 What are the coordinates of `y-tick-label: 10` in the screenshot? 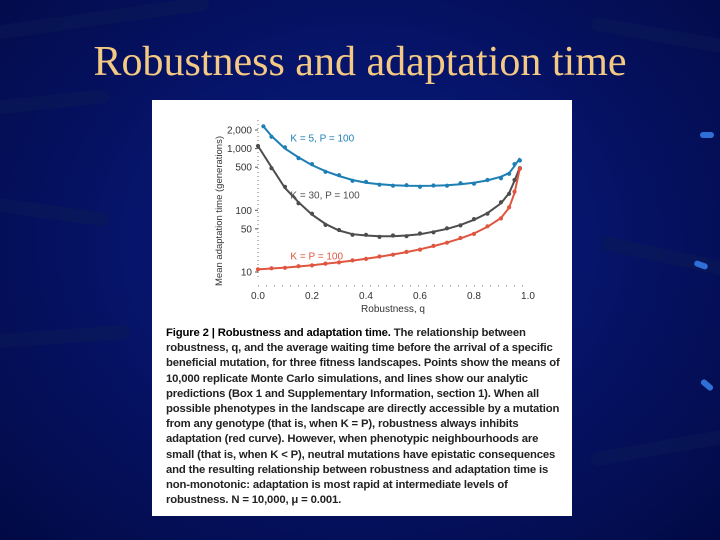 It's located at (247, 273).